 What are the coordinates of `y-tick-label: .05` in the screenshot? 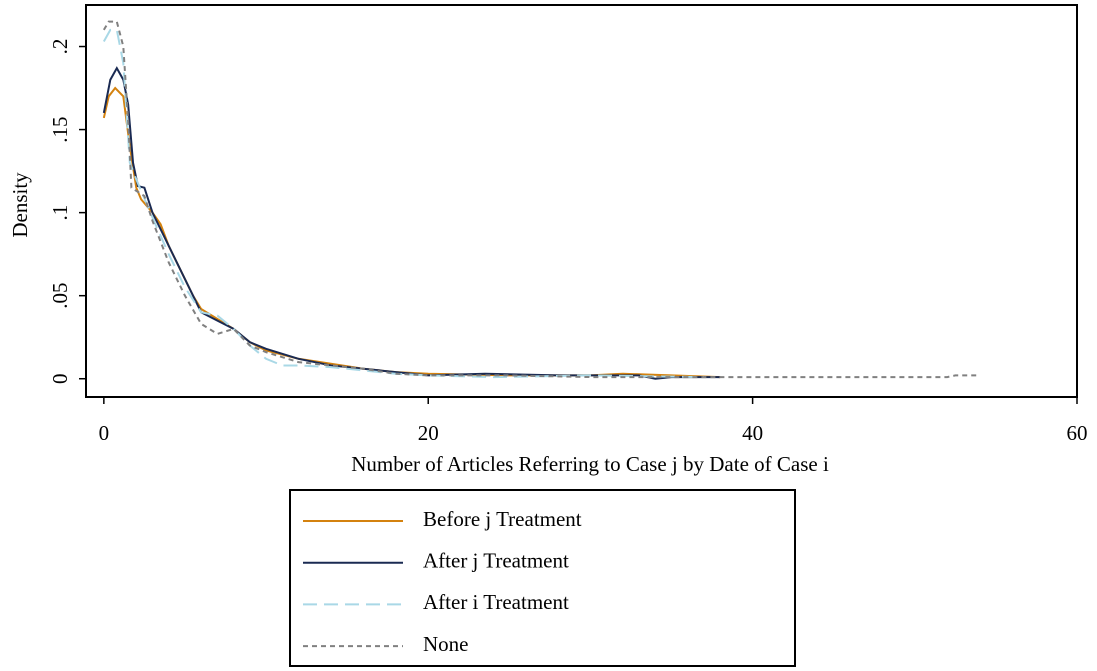 It's located at (60, 296).